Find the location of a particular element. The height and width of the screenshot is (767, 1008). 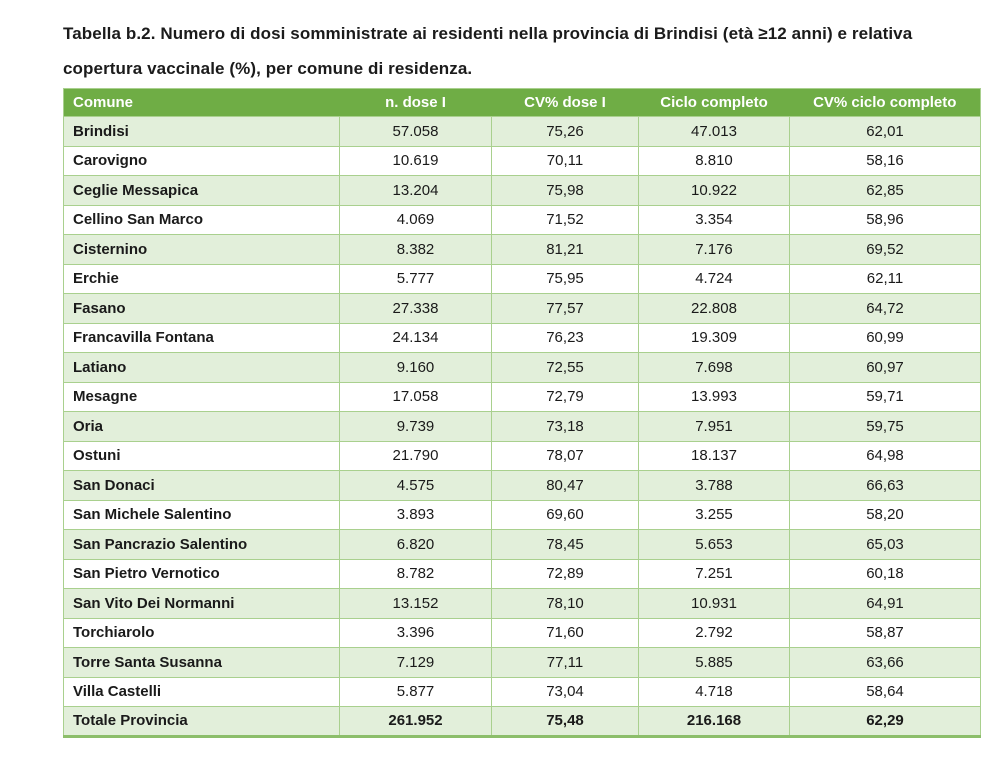

value-cell: 76,23 is located at coordinates (565, 337).